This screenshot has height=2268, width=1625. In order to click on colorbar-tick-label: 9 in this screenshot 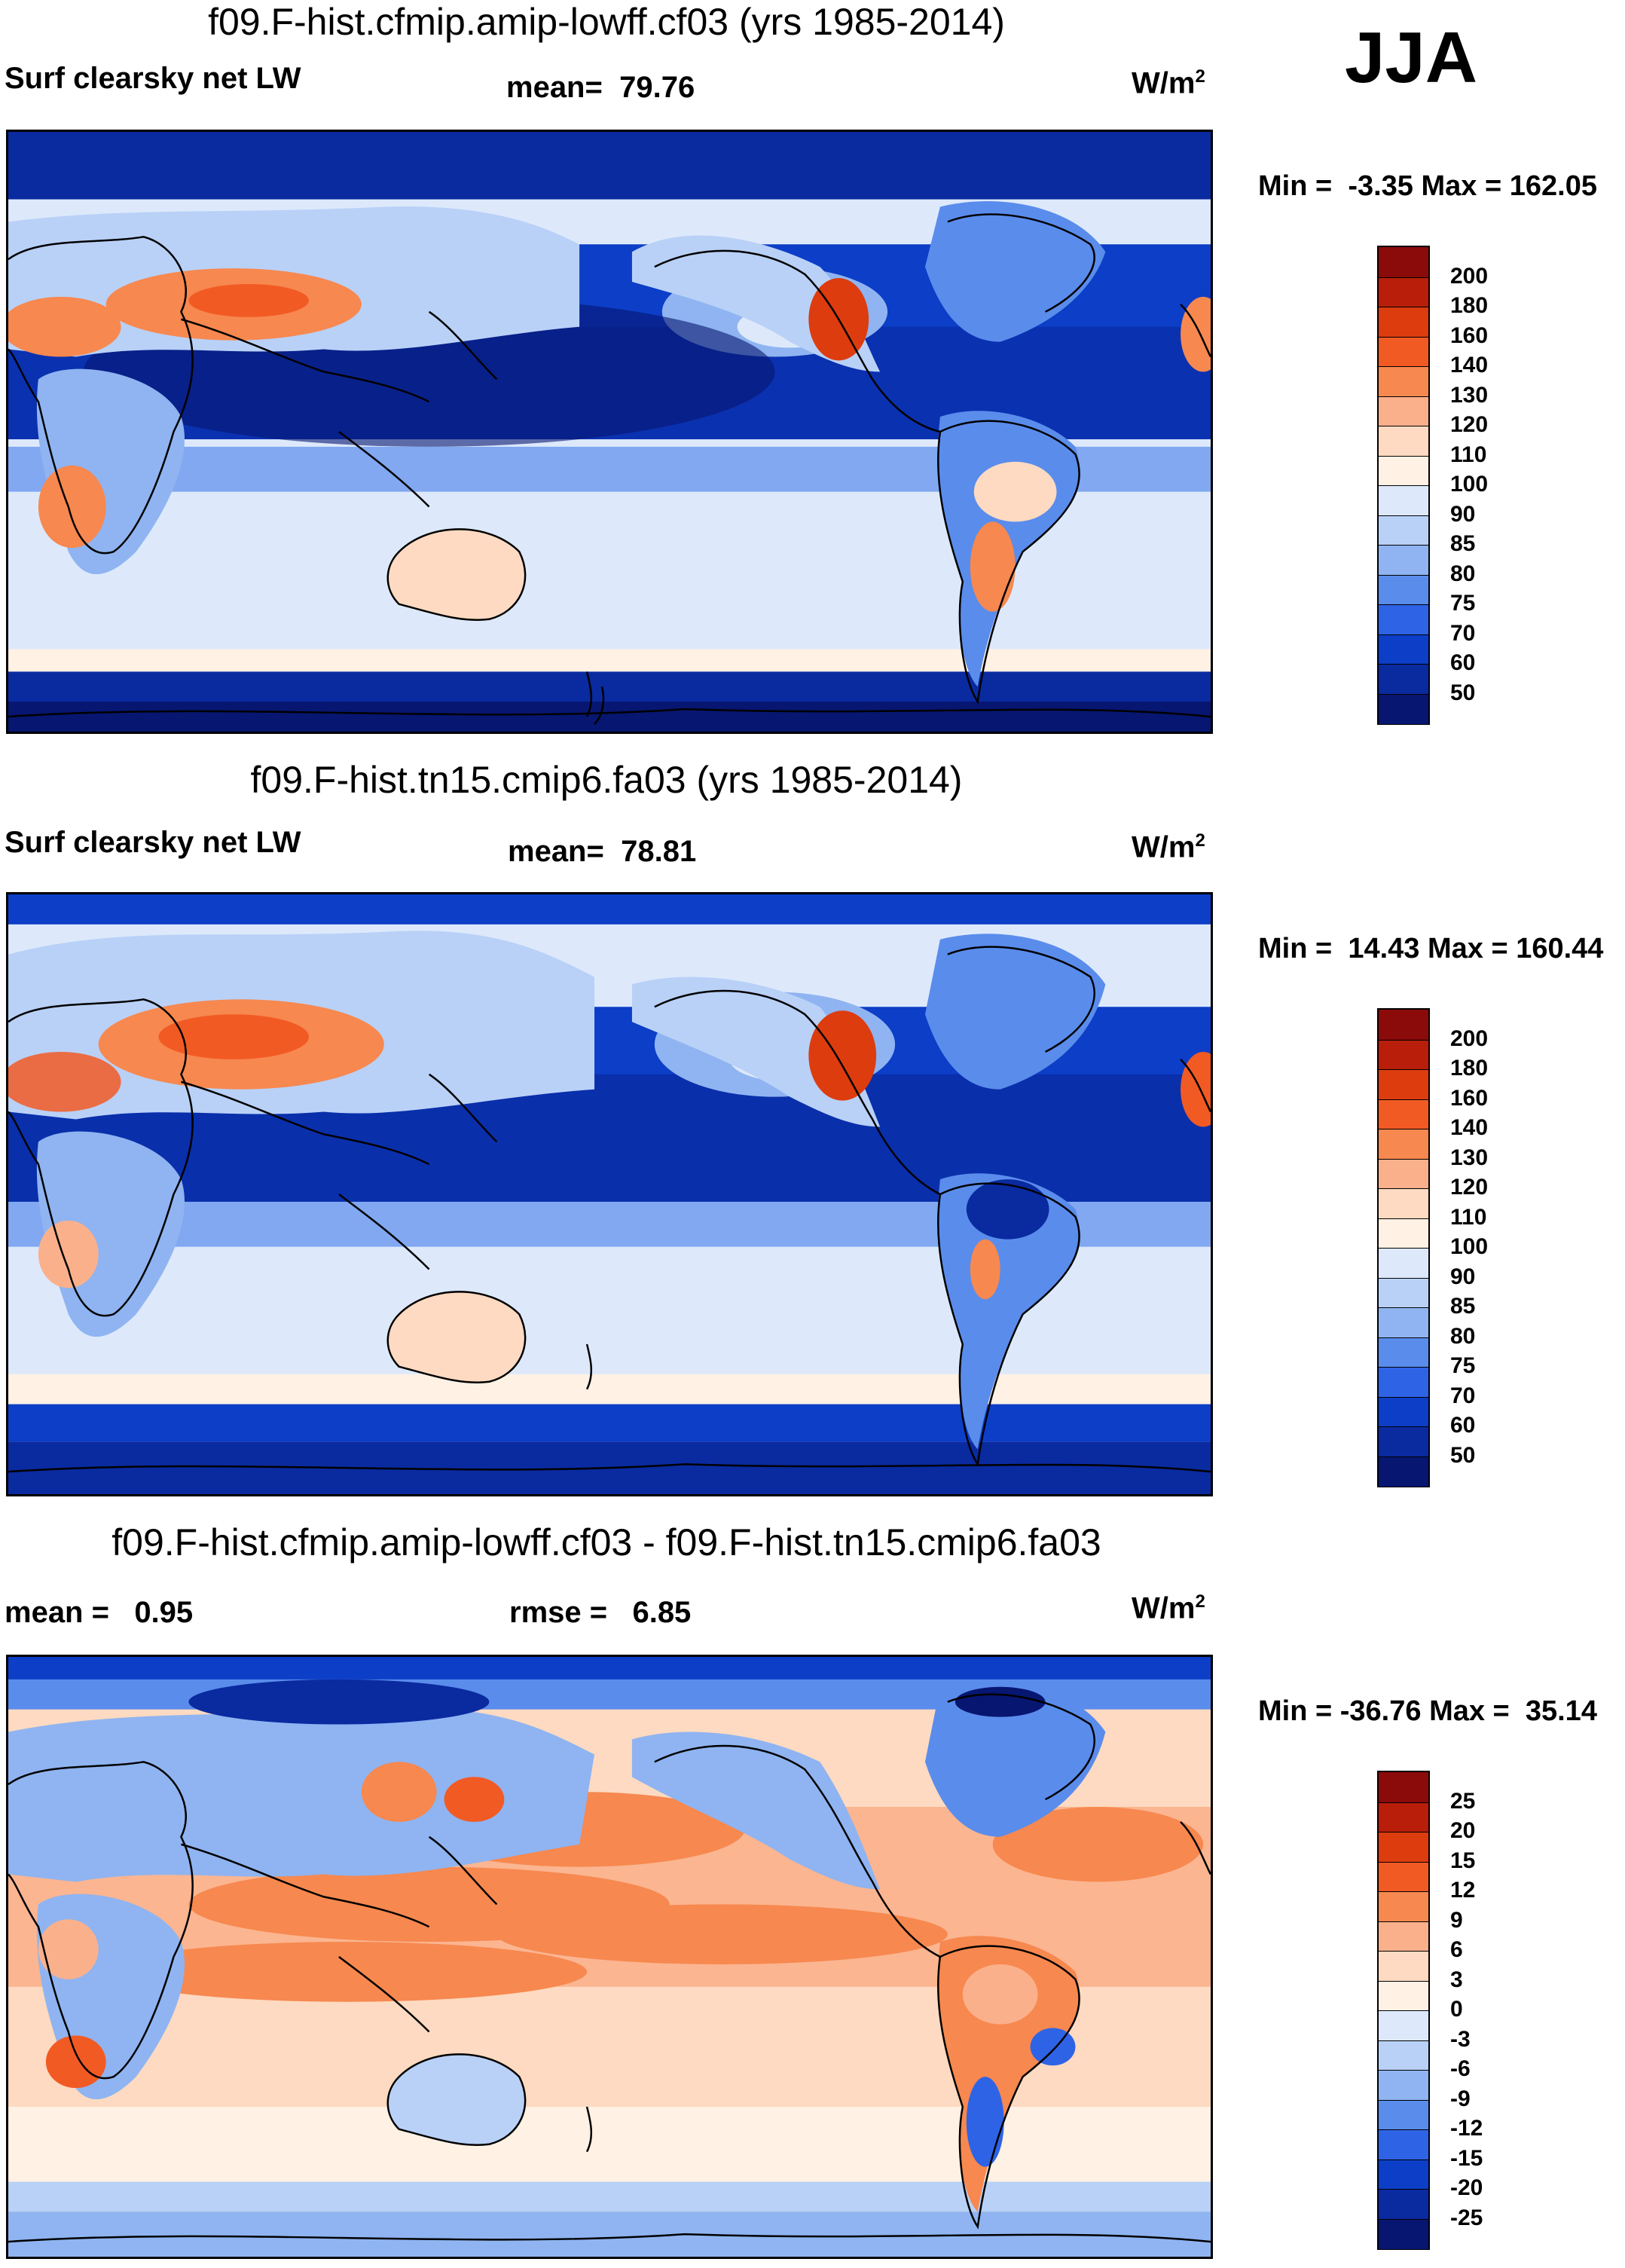, I will do `click(1456, 1920)`.